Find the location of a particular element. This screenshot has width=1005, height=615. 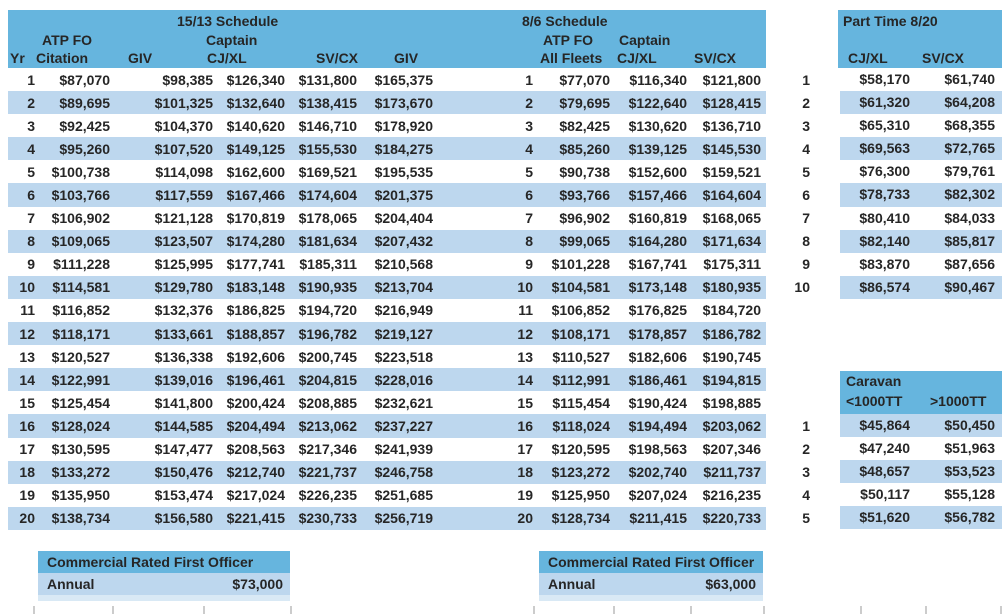

gt-1000tt-column-header: >1000TT is located at coordinates (958, 401).